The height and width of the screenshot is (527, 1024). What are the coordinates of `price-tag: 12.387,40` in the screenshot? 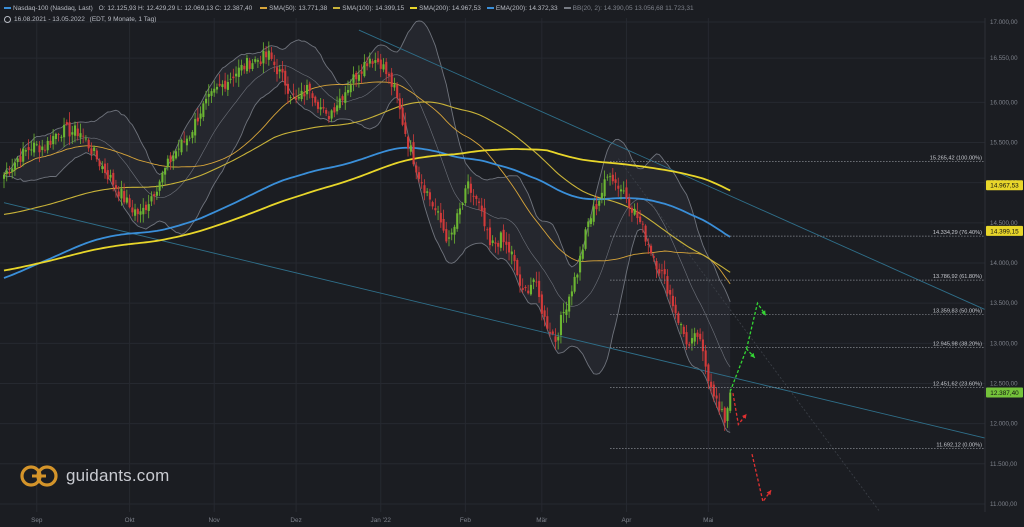 It's located at (1004, 392).